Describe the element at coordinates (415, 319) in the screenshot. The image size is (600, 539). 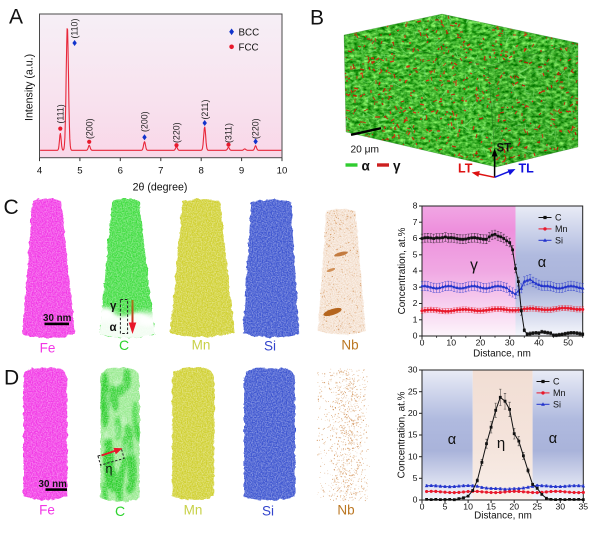
I see `svg-text: 1` at that location.